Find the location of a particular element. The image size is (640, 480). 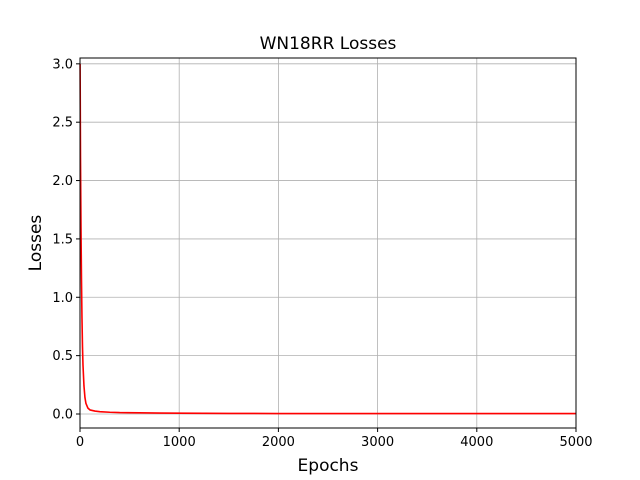

chart-title: WN18RR Losses is located at coordinates (328, 44).